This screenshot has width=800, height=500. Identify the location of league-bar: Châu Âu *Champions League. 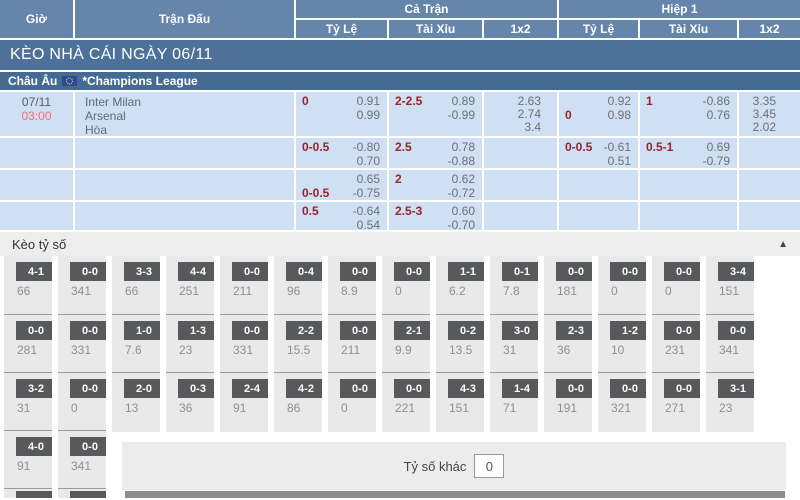
(400, 81).